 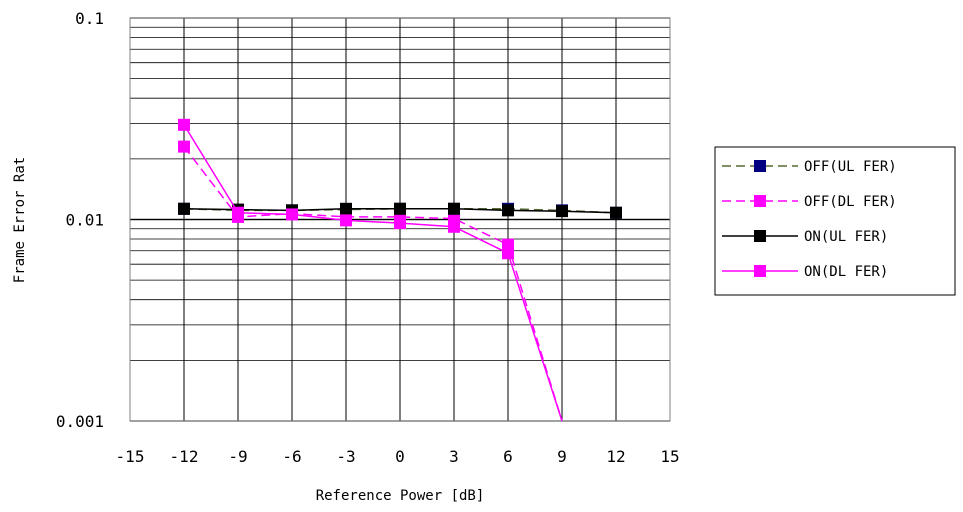 What do you see at coordinates (400, 496) in the screenshot?
I see `x-axis-title: Reference Power [dB]` at bounding box center [400, 496].